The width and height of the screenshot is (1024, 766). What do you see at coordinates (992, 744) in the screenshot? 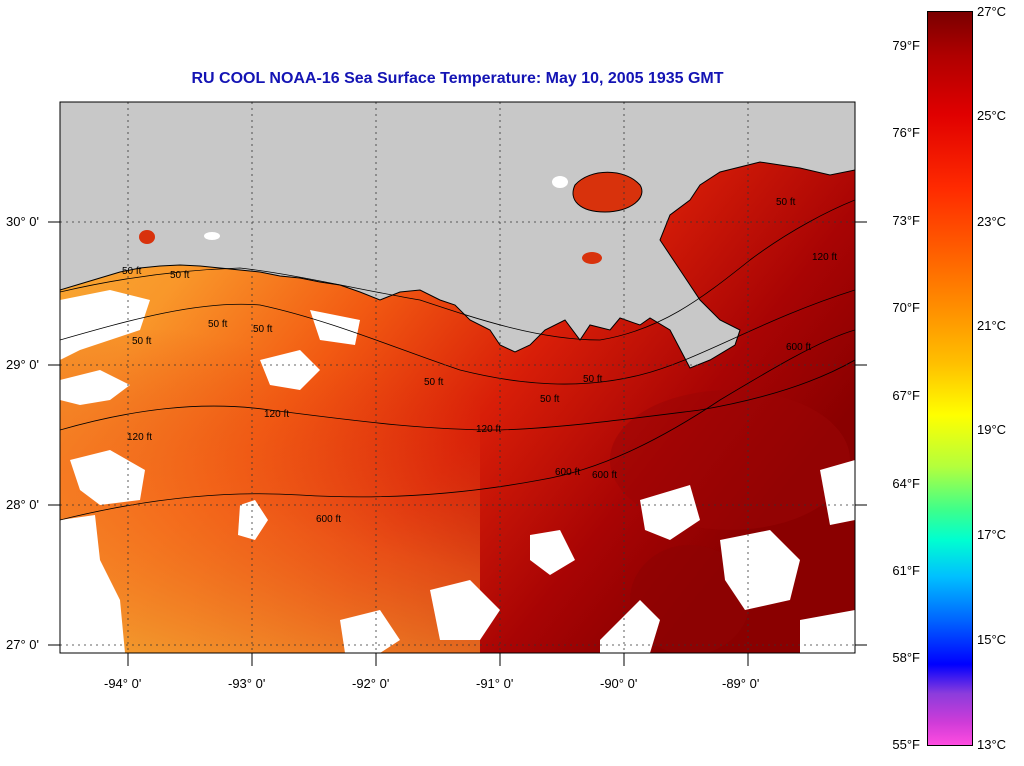
I see `colorbar-celsius-label: 13°C` at bounding box center [992, 744].